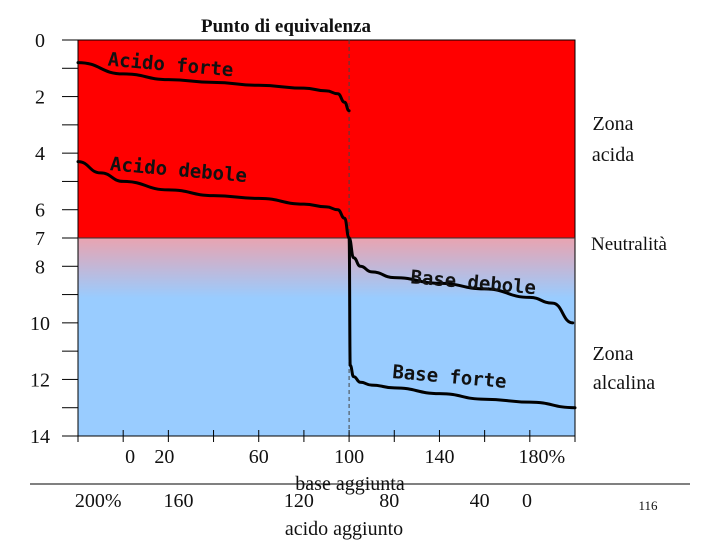 This screenshot has width=720, height=540. I want to click on x-axis-ticks: 0 20 60 100 140 180% 200% 160 120 80 40 0, so click(325, 471).